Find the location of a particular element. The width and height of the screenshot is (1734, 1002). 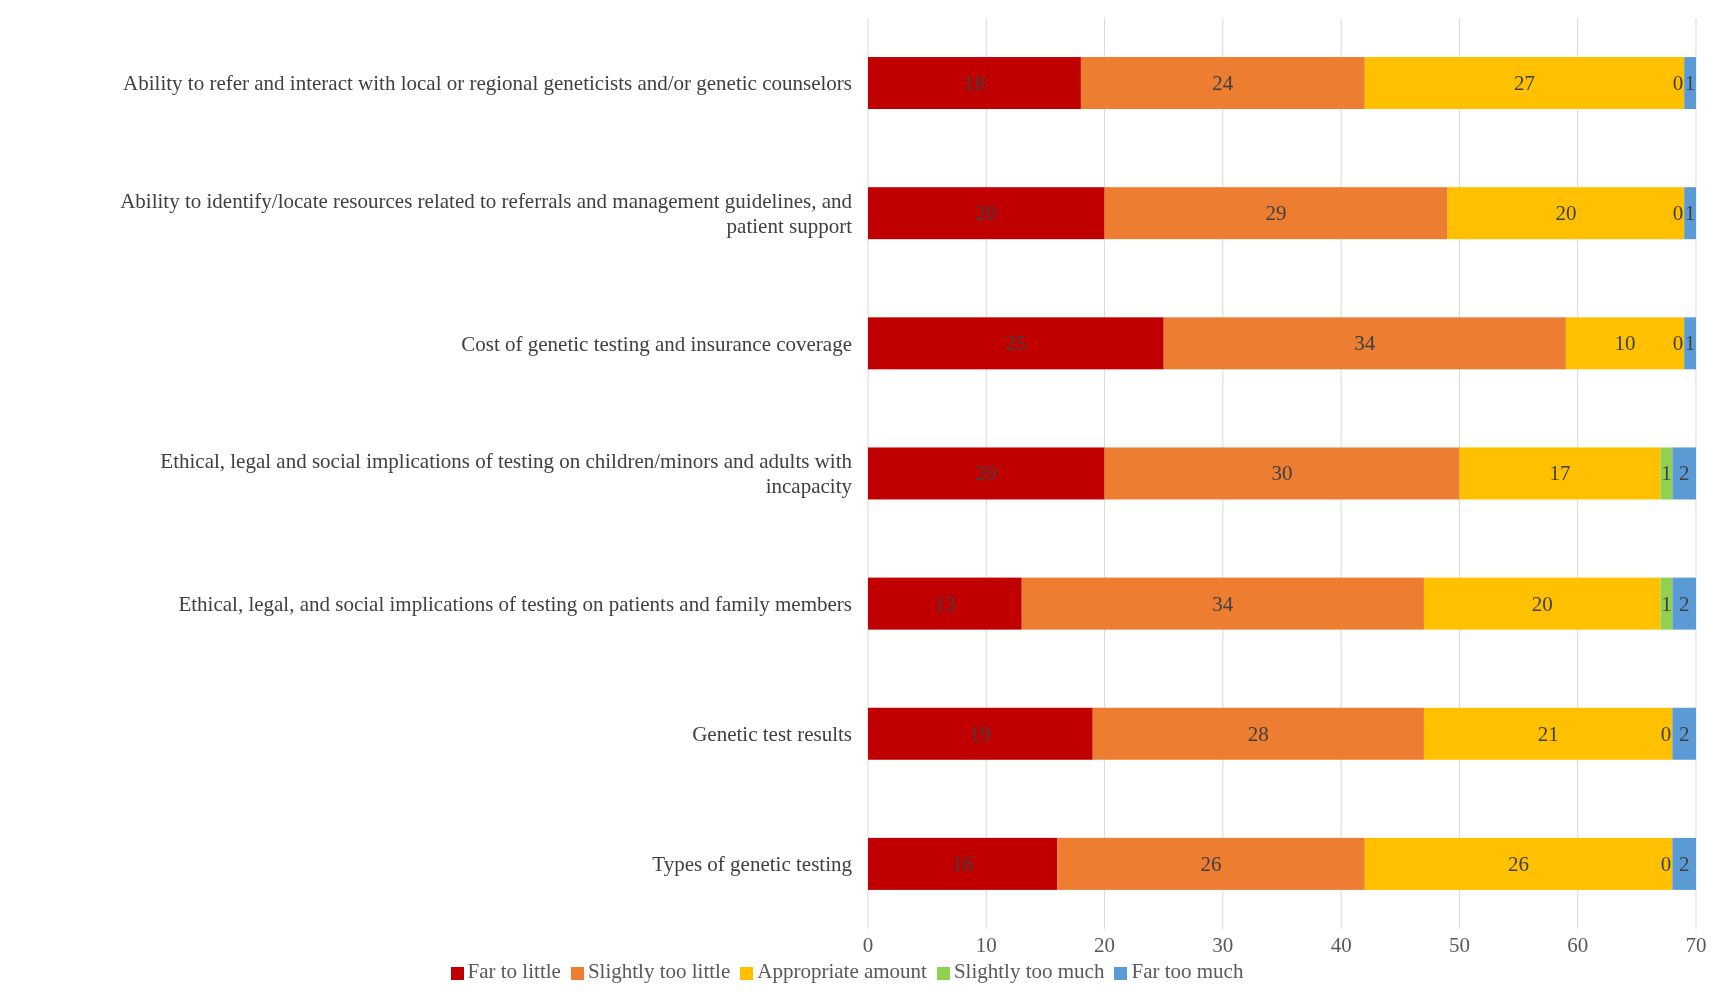

x-tick-label: 20 is located at coordinates (1105, 944).